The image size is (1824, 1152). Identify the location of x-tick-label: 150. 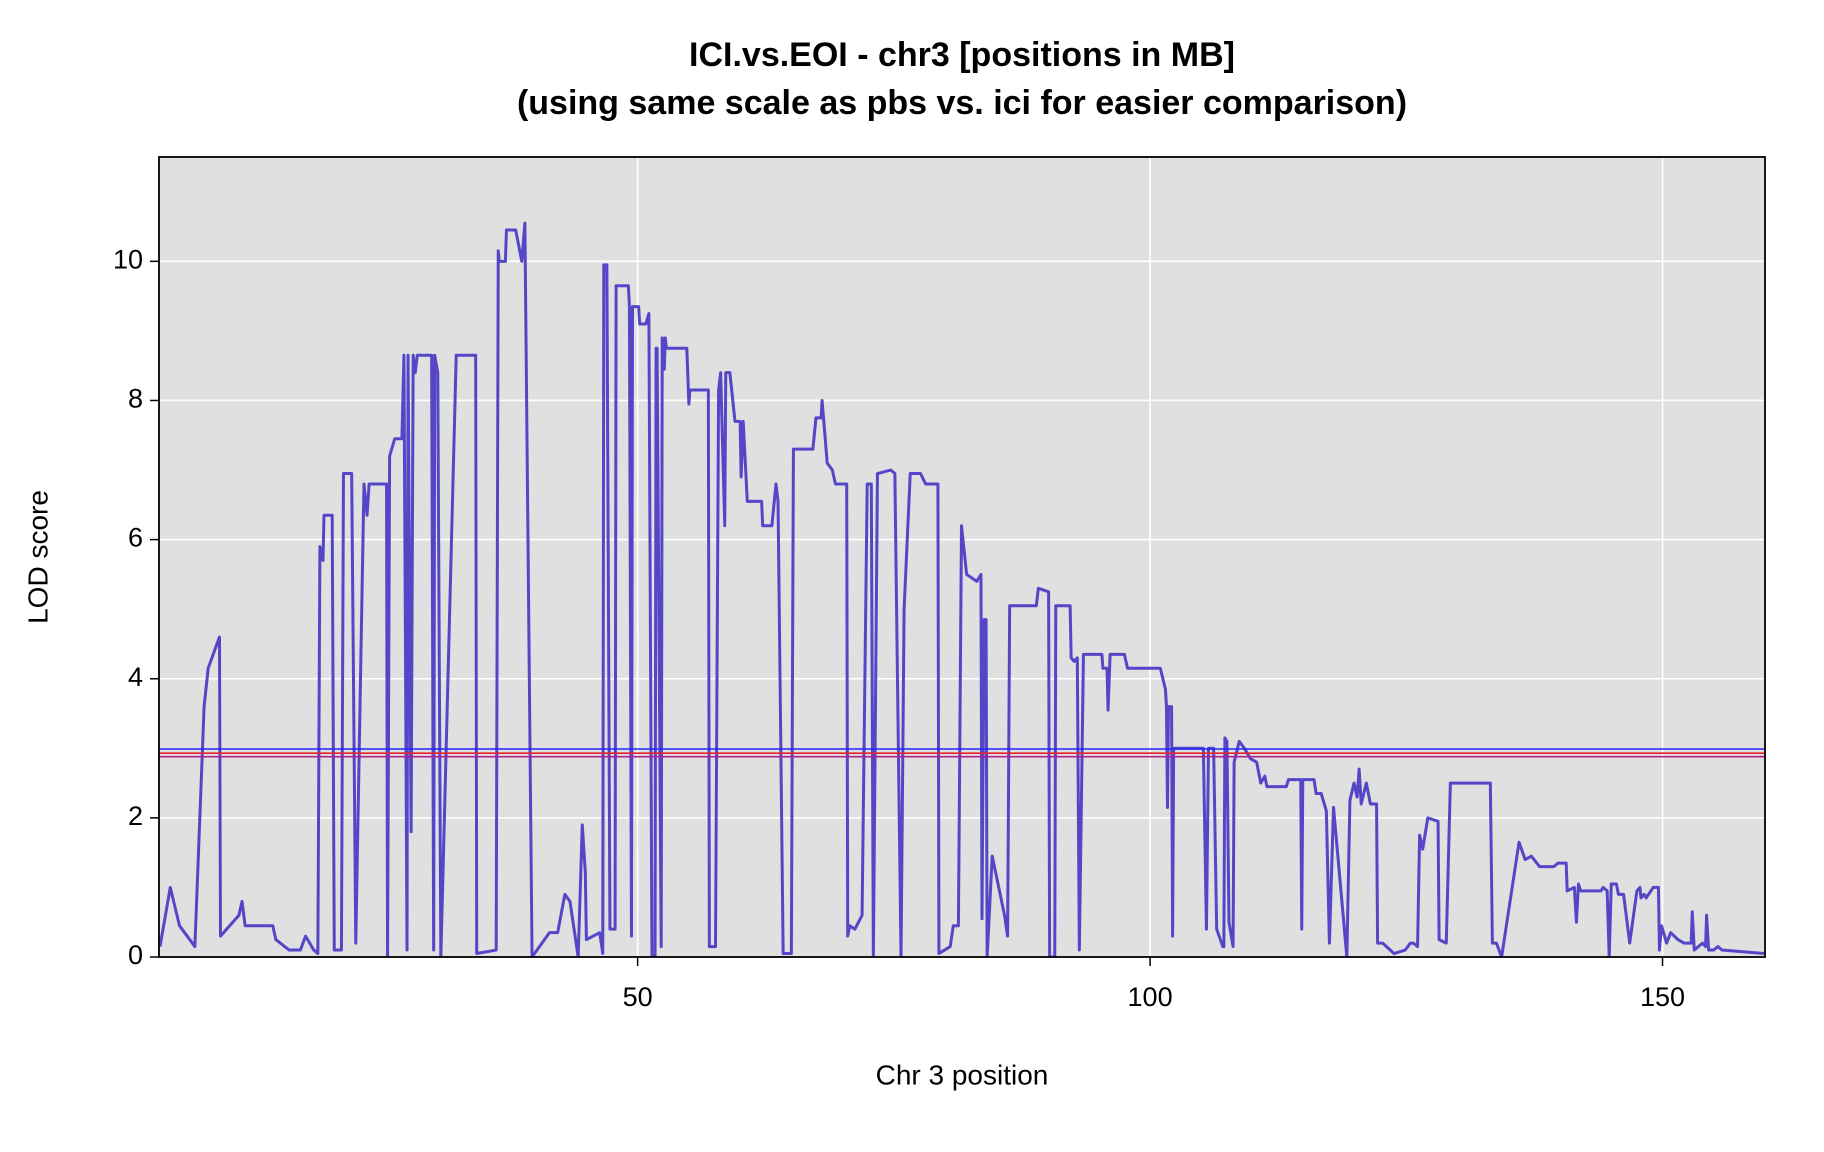
(1662, 997).